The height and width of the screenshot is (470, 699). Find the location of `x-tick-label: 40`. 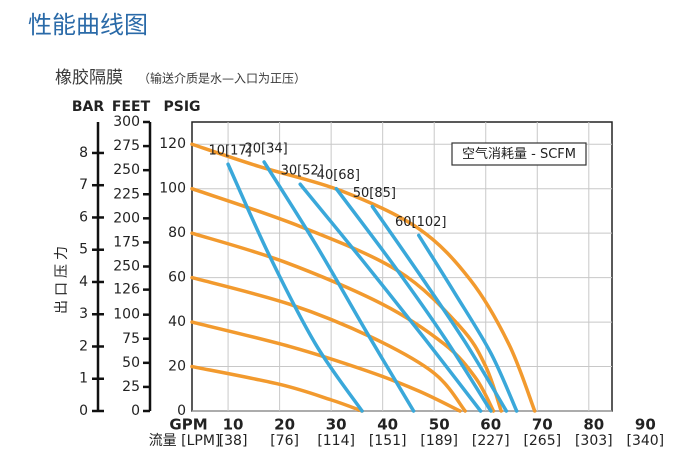

x-tick-label: 40 is located at coordinates (387, 425).